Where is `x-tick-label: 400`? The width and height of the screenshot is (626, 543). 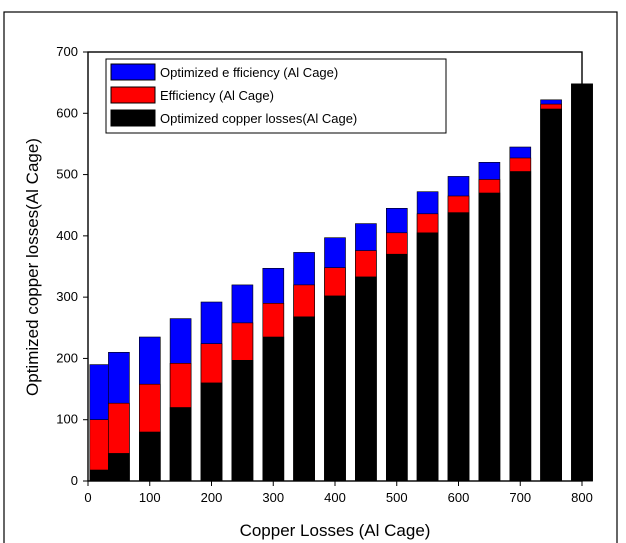
x-tick-label: 400 is located at coordinates (335, 497).